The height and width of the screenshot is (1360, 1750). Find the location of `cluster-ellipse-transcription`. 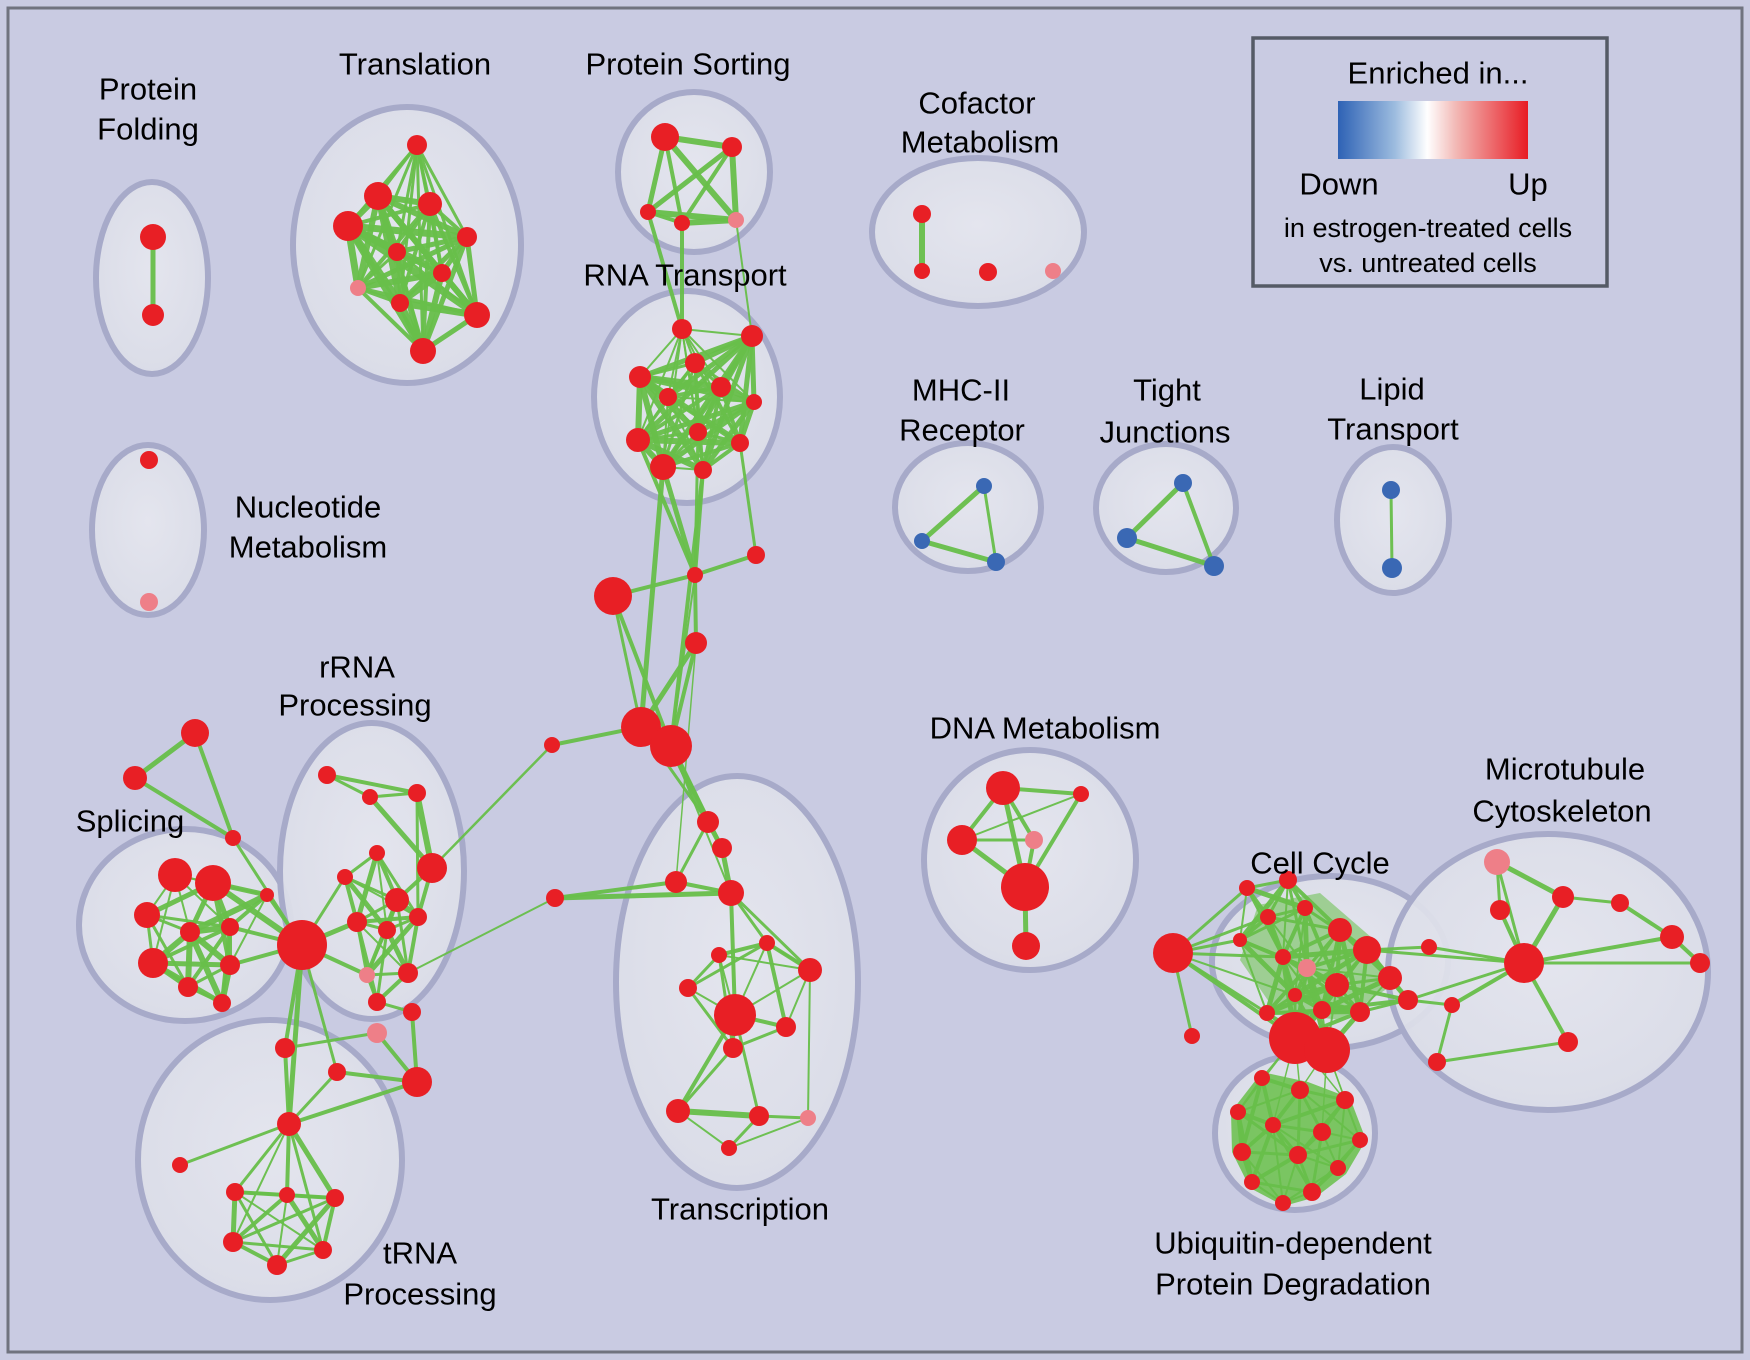

cluster-ellipse-transcription is located at coordinates (737, 982).